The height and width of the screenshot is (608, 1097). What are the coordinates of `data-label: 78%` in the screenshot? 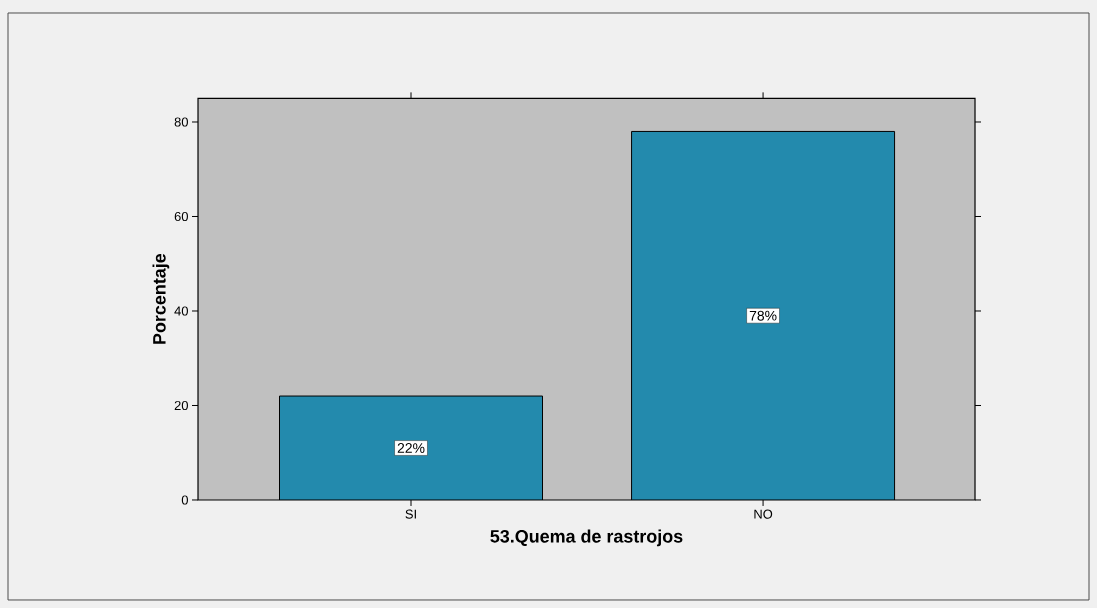 It's located at (763, 315).